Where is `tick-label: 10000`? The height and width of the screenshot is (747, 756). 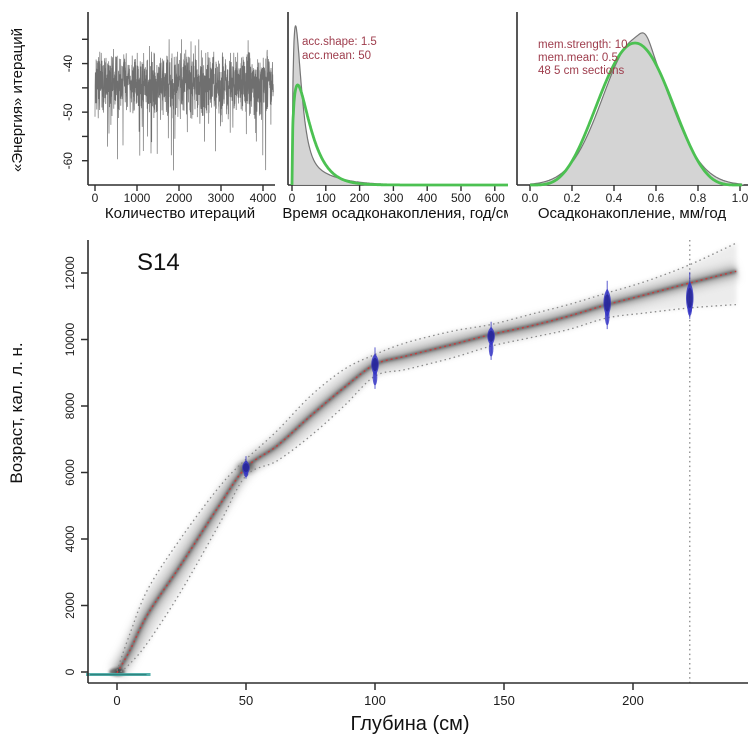 tick-label: 10000 is located at coordinates (70, 339).